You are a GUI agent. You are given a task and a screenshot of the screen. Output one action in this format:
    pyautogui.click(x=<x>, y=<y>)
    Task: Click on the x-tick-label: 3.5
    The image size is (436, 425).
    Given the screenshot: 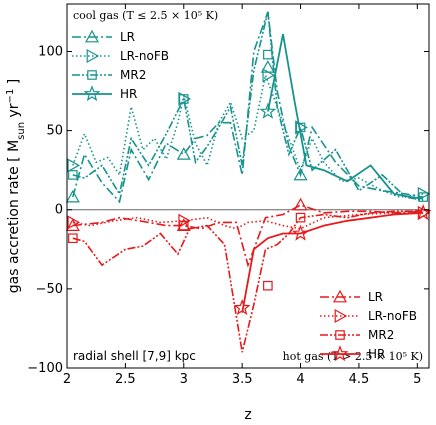 What is the action you would take?
    pyautogui.click(x=242, y=379)
    